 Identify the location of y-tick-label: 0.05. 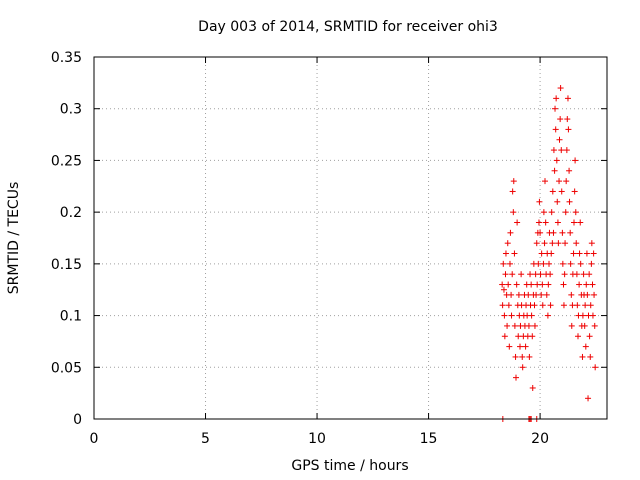
(66, 368).